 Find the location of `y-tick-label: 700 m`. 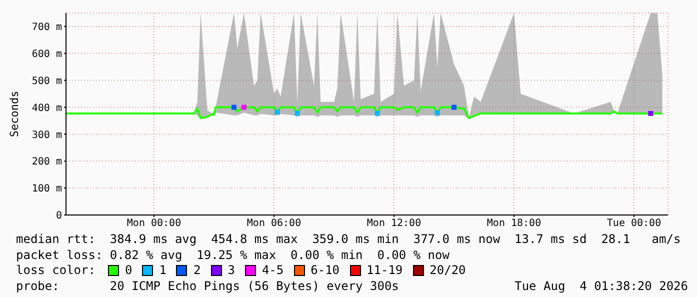

y-tick-label: 700 m is located at coordinates (47, 28).